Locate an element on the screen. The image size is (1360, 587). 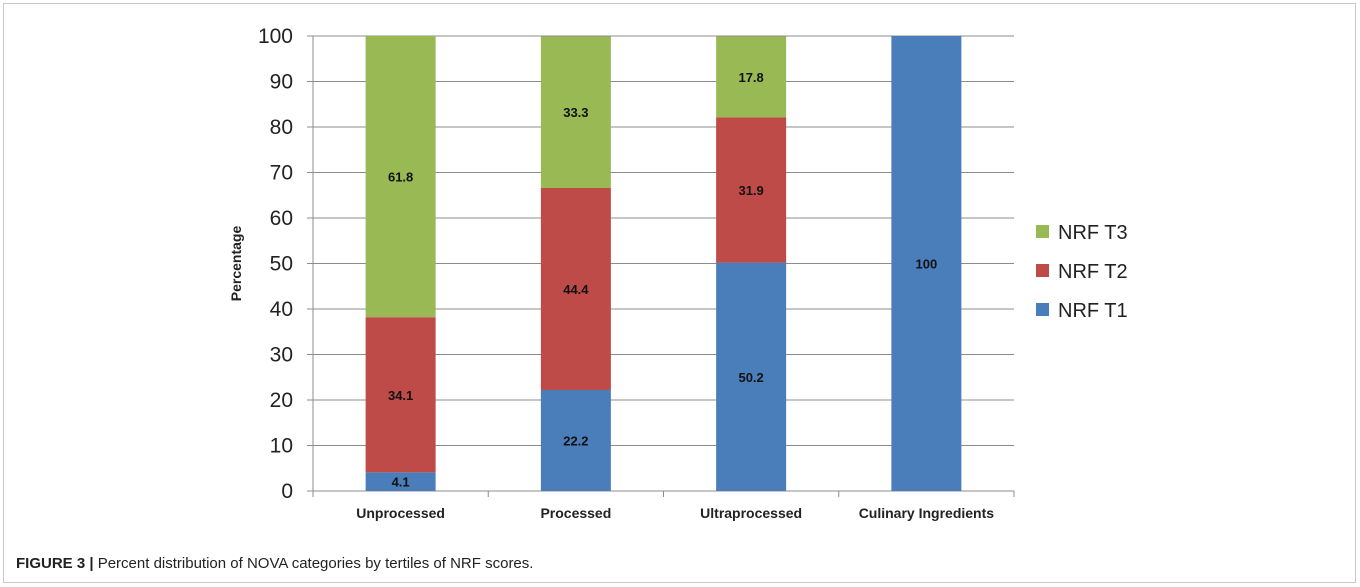
y-tick-label: 90 is located at coordinates (281, 82).